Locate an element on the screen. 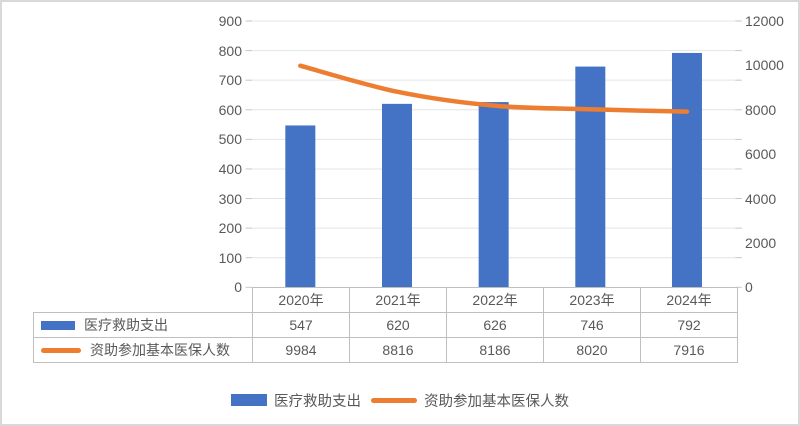 The width and height of the screenshot is (800, 426). series-name: 资助参加基本医保人数 is located at coordinates (160, 350).